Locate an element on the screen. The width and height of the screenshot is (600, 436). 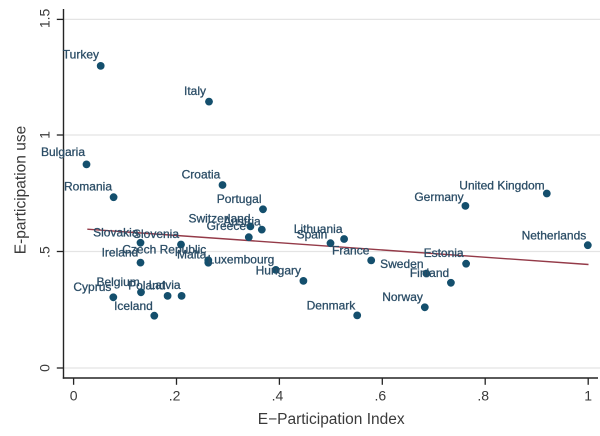
svg-text: Belgium is located at coordinates (117, 282).